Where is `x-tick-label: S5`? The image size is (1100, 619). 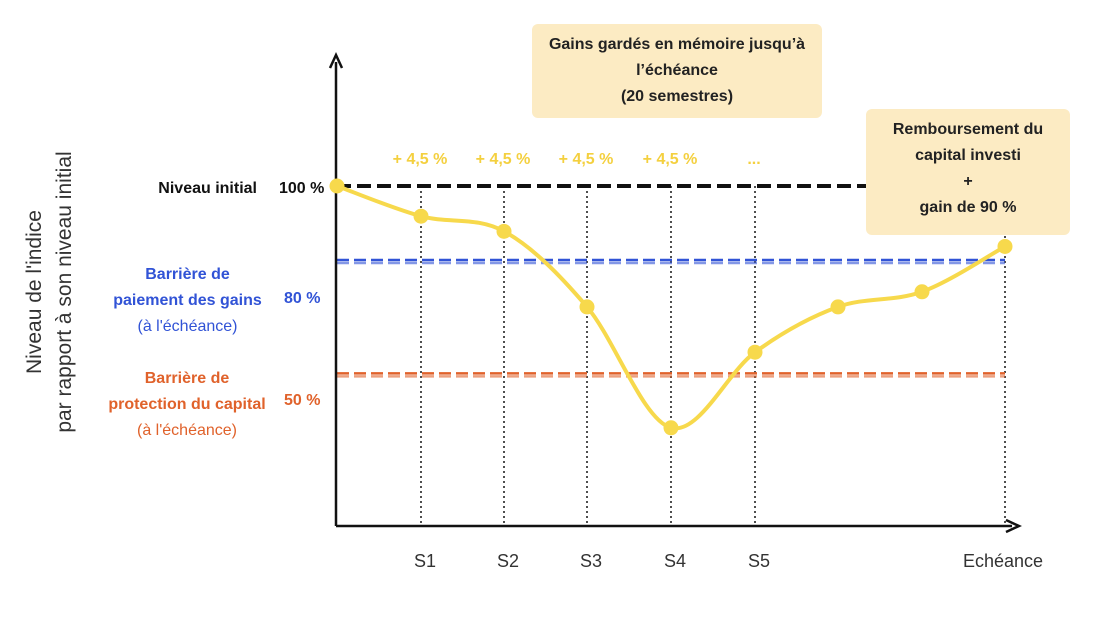 x-tick-label: S5 is located at coordinates (759, 561).